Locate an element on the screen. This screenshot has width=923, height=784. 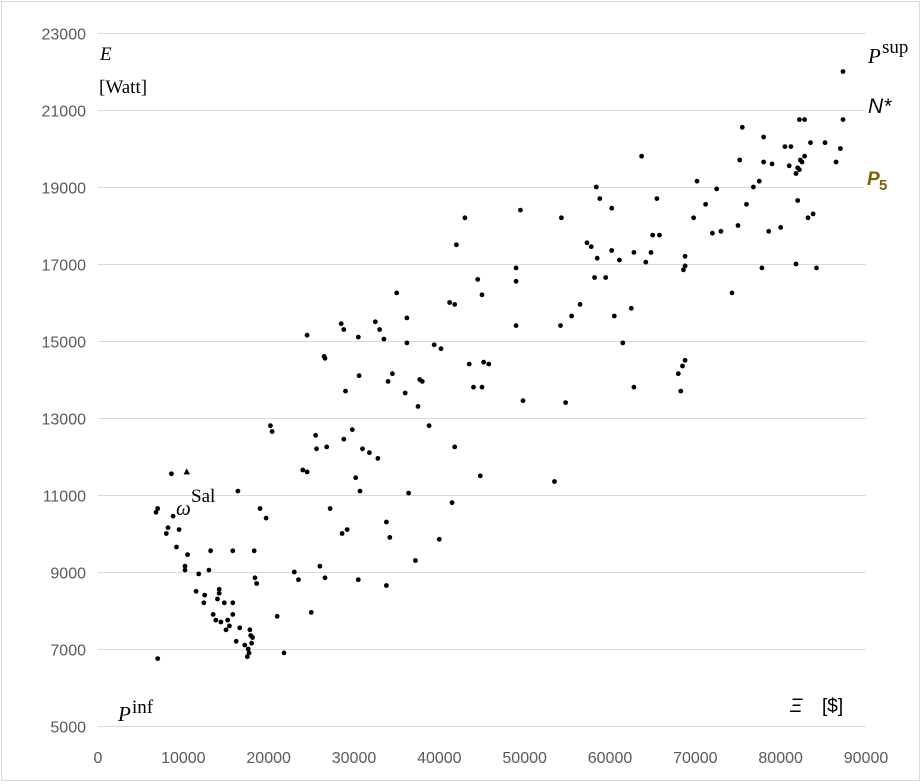
omega-superscript: Sal is located at coordinates (203, 496).